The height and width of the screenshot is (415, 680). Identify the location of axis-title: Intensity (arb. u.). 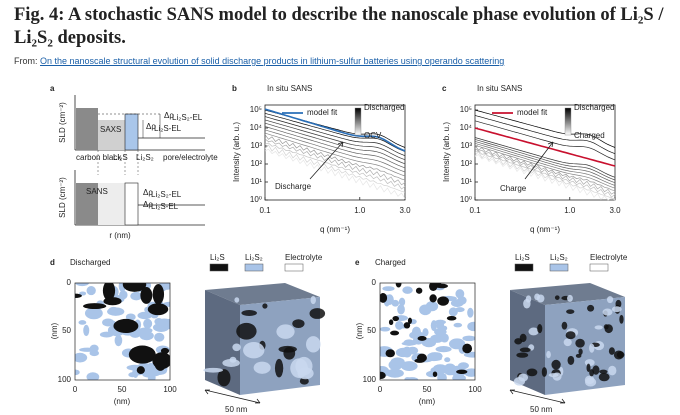
(236, 152).